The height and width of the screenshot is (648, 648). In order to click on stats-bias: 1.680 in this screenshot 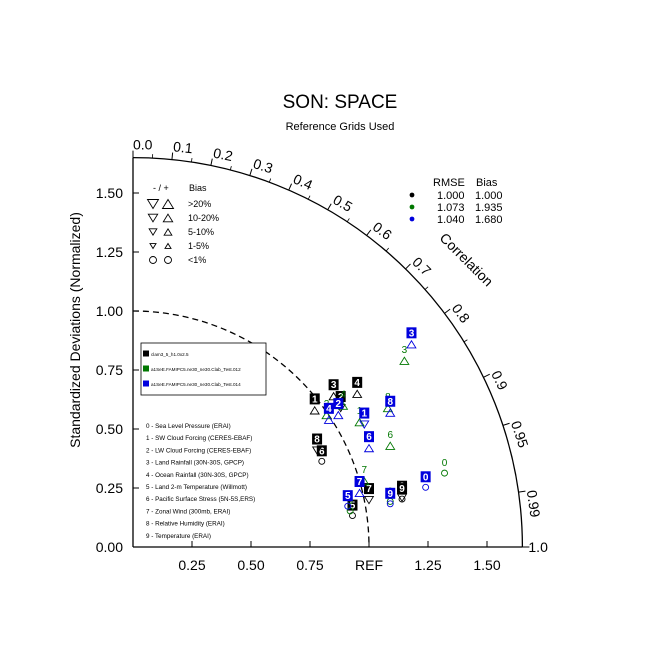, I will do `click(489, 220)`.